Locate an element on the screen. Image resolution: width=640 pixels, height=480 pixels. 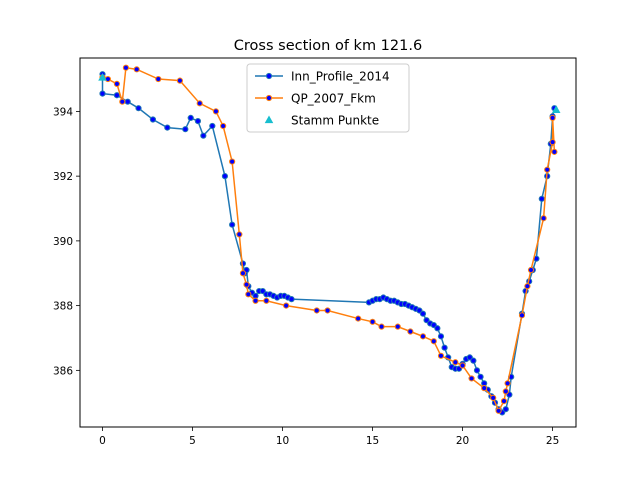
x-tick-label: 20 is located at coordinates (462, 441).